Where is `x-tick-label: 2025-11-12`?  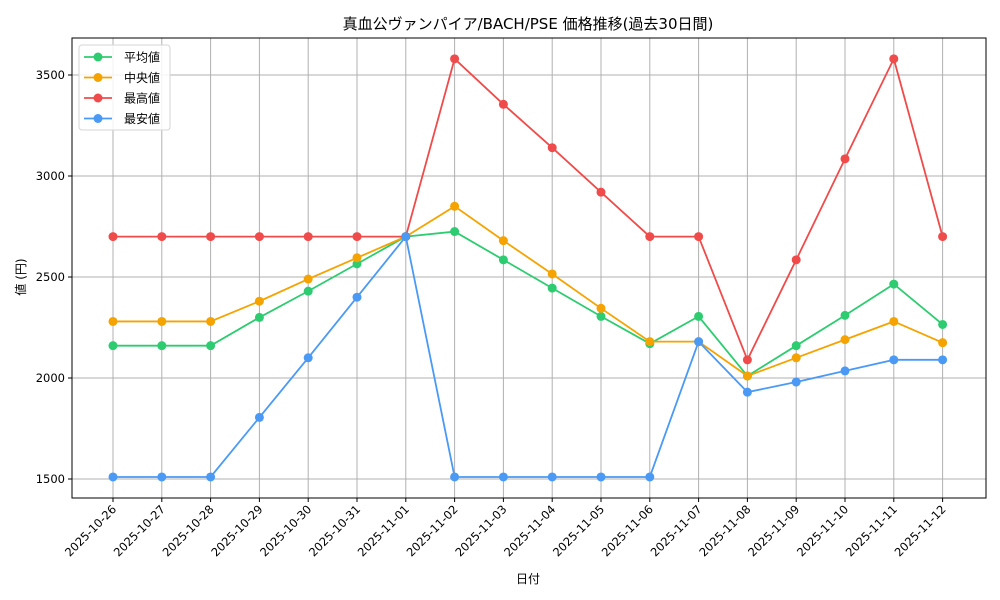 x-tick-label: 2025-11-12 is located at coordinates (920, 530).